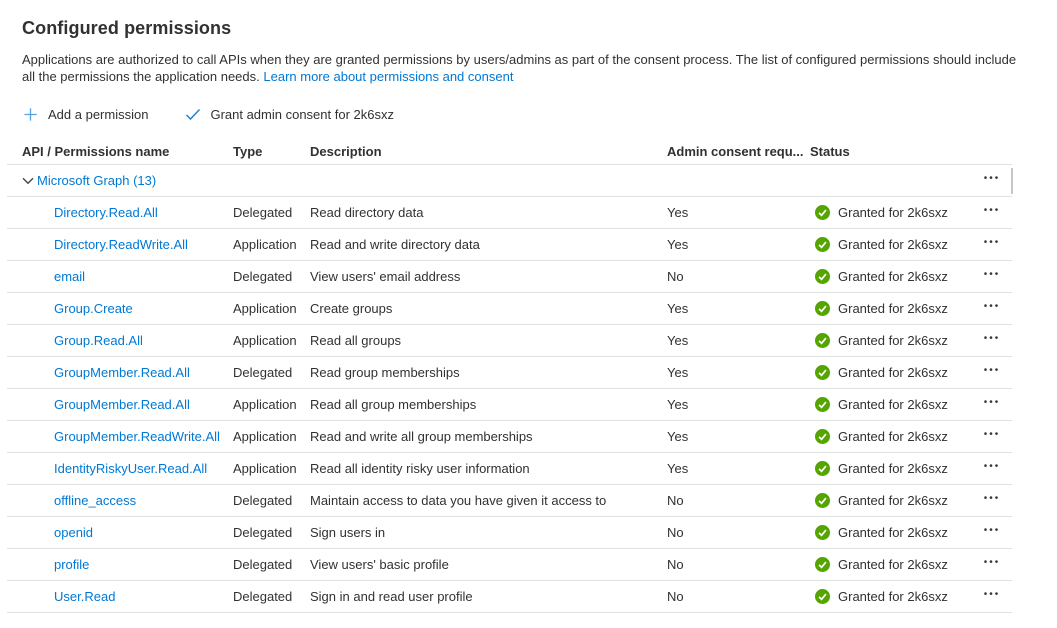  What do you see at coordinates (992, 180) in the screenshot?
I see `group-menu-button: •••` at bounding box center [992, 180].